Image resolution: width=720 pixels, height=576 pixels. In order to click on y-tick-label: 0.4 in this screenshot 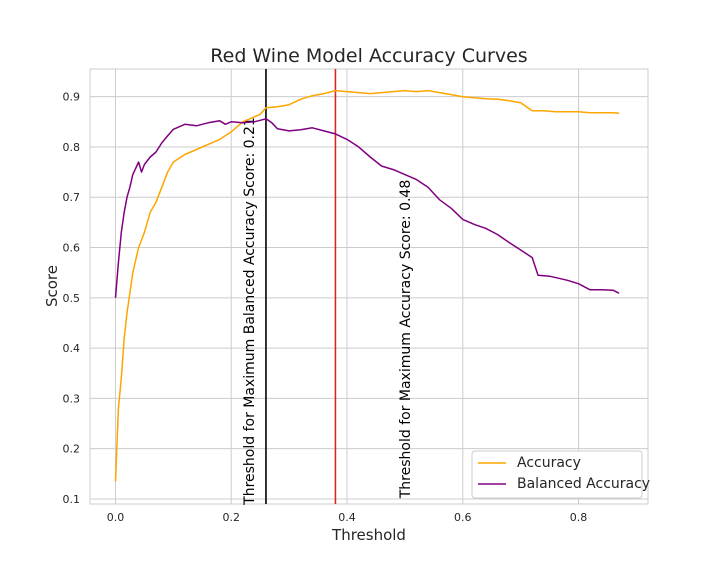, I will do `click(72, 348)`.